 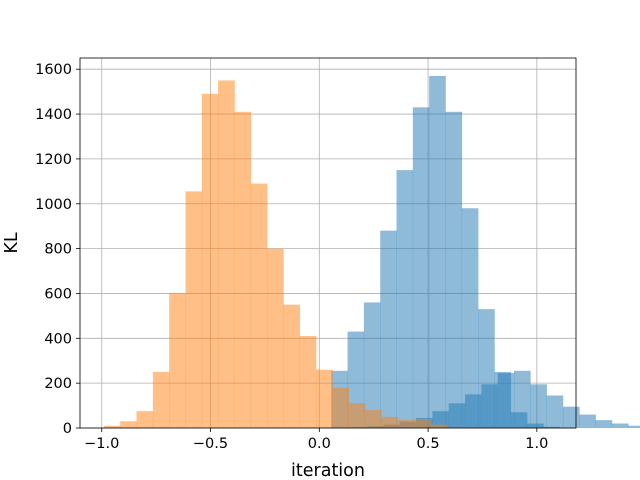 I want to click on x-tick-label: 1.0, so click(x=536, y=444).